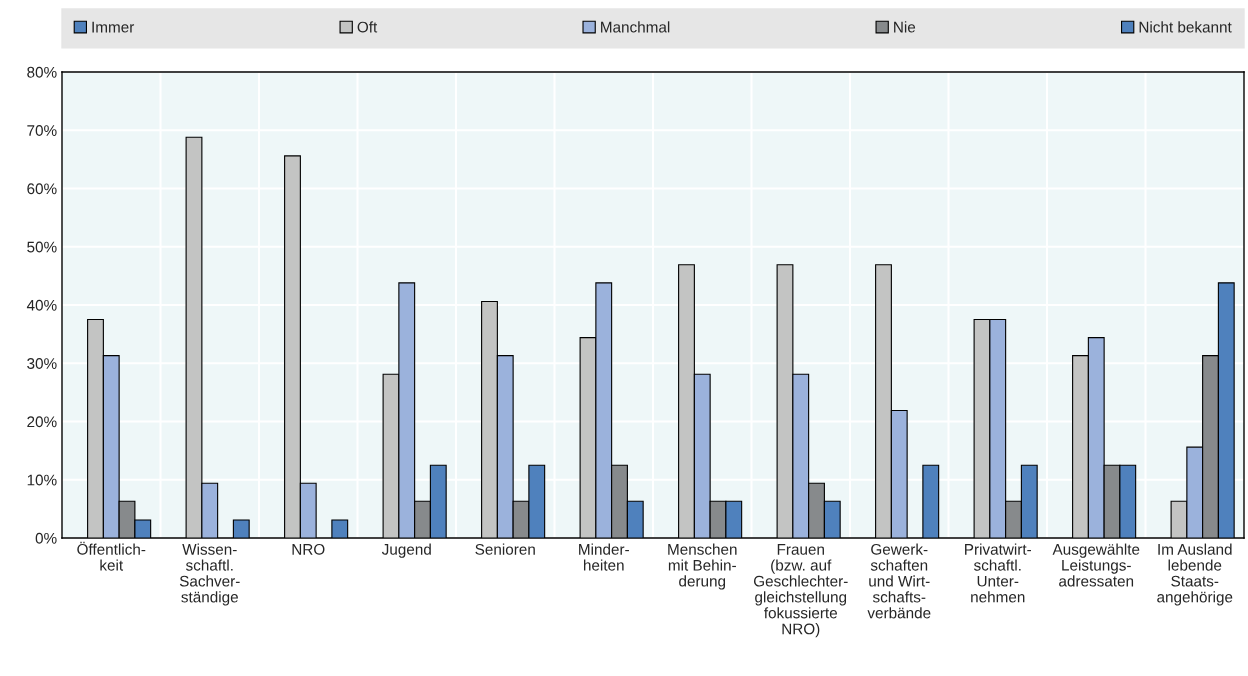 The height and width of the screenshot is (676, 1248). I want to click on legend-label: Nicht bekannt, so click(1185, 27).